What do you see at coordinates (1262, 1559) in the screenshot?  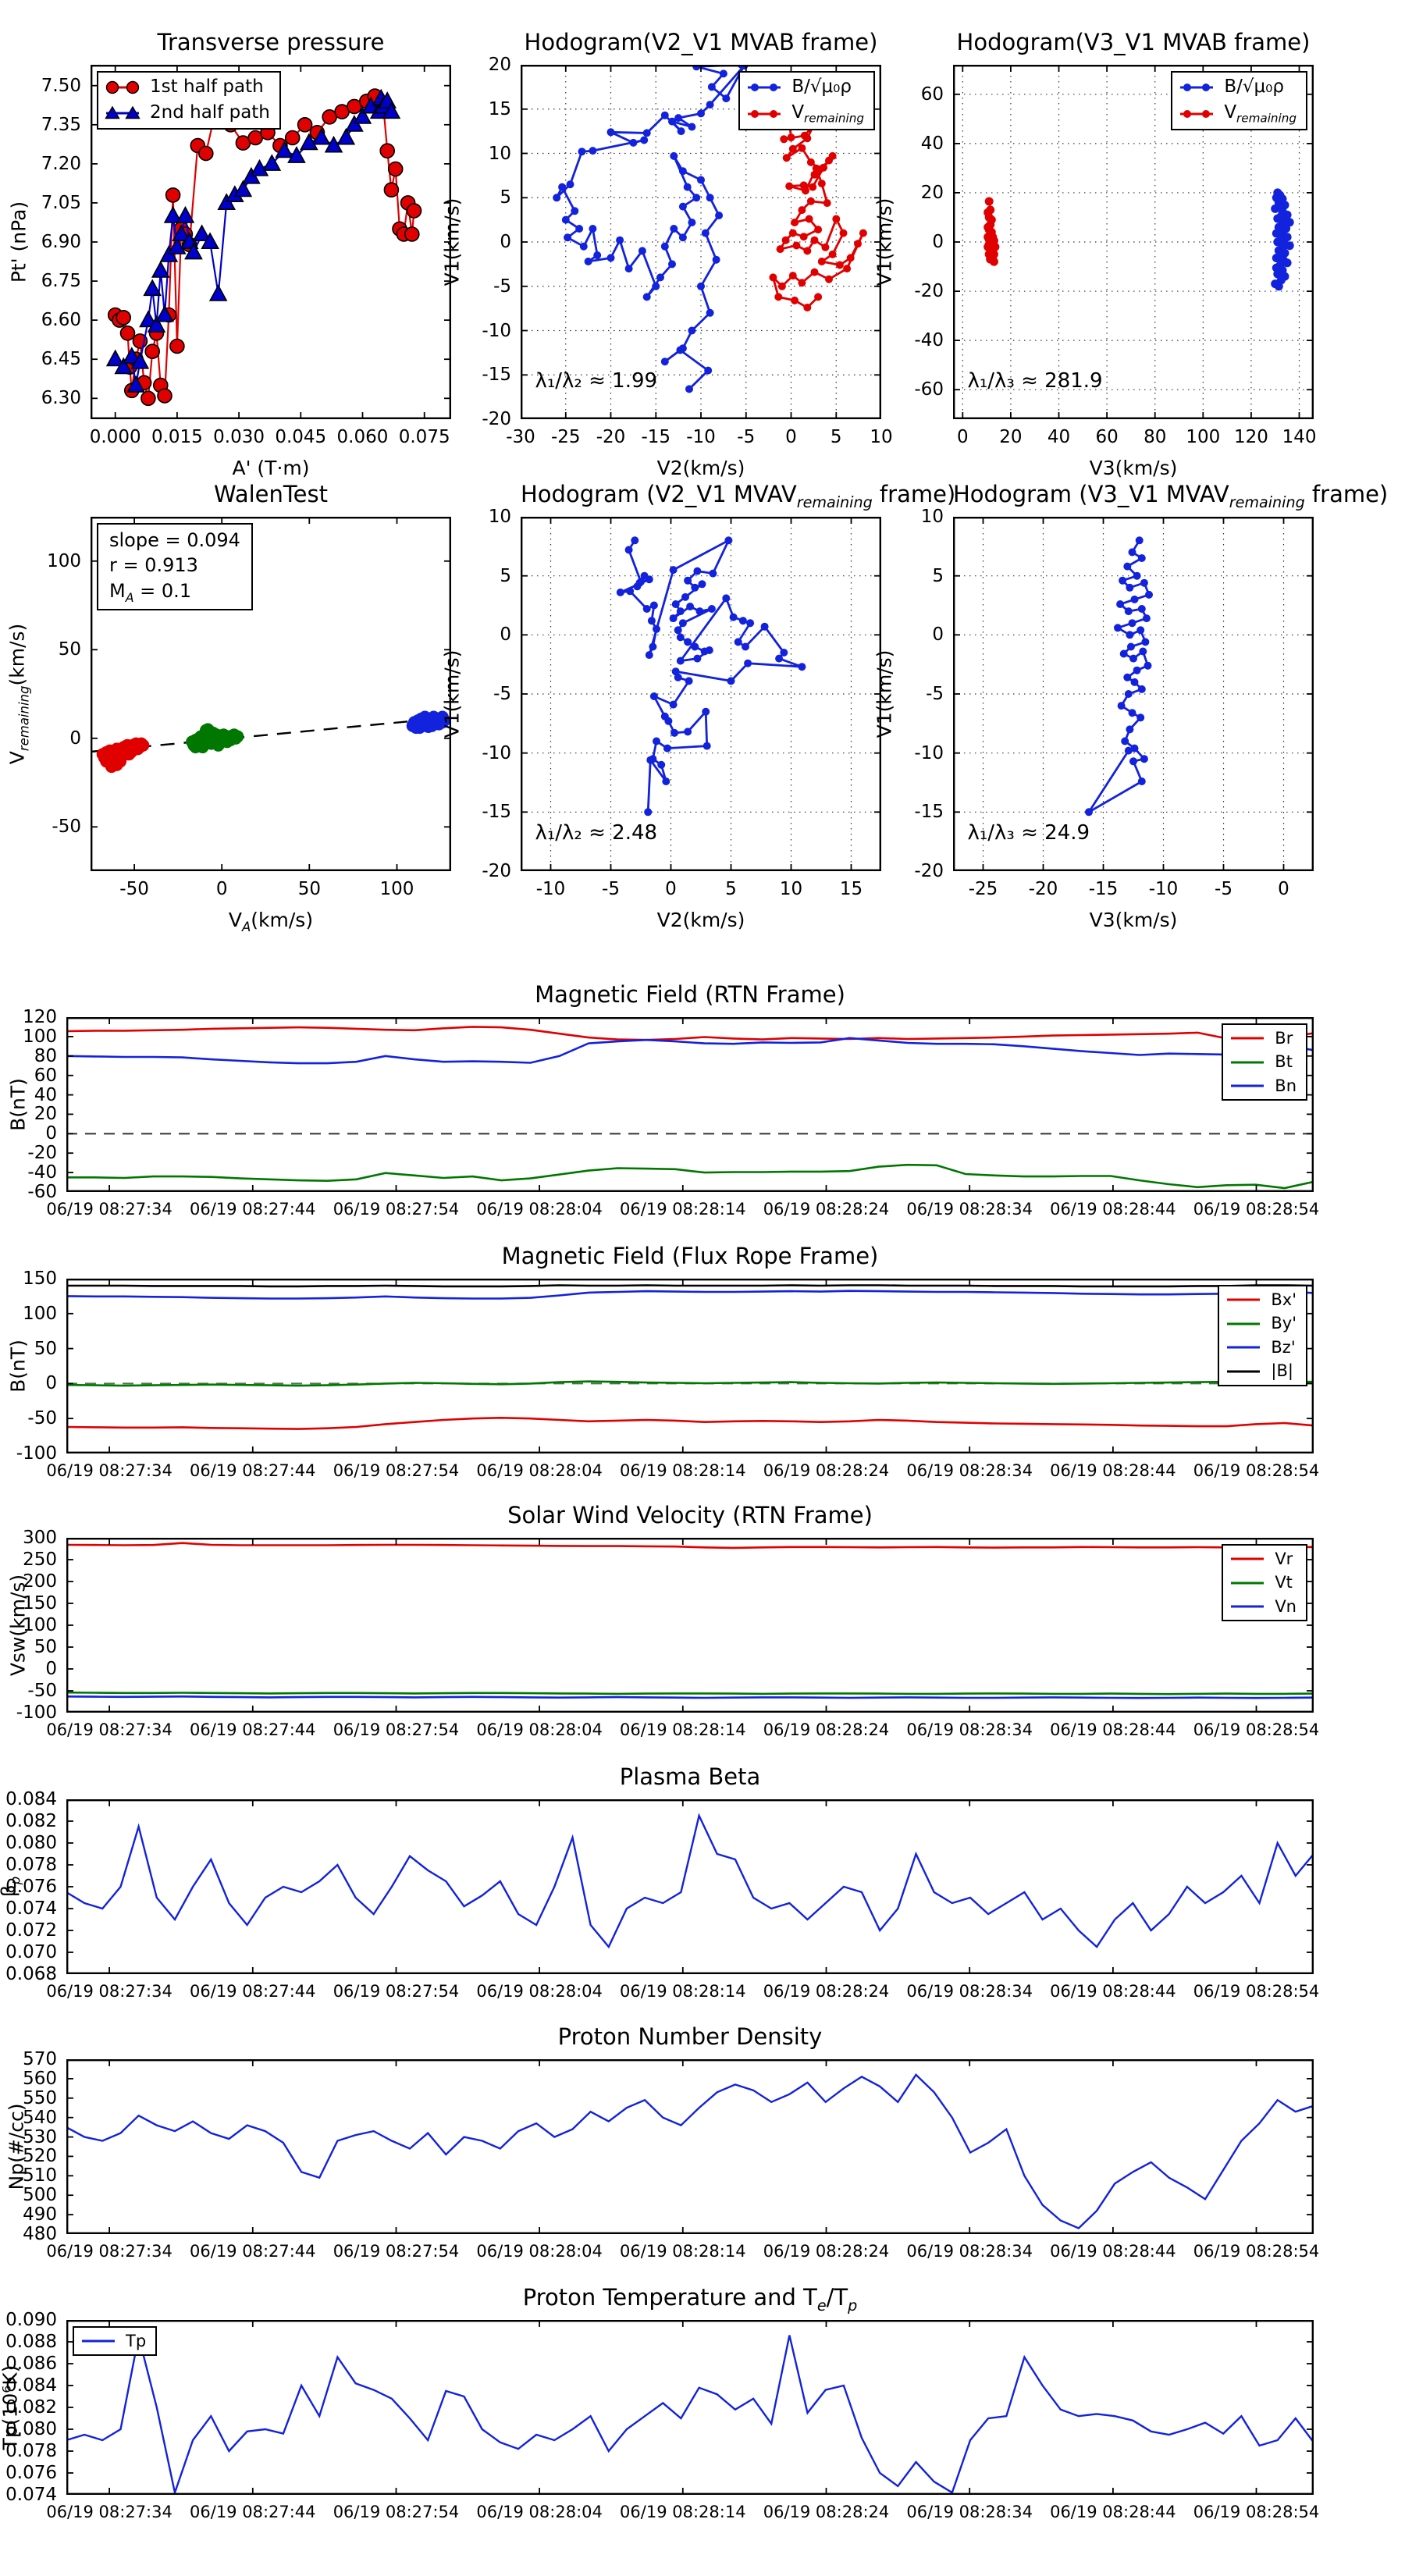 I see `legend-item: Vr` at bounding box center [1262, 1559].